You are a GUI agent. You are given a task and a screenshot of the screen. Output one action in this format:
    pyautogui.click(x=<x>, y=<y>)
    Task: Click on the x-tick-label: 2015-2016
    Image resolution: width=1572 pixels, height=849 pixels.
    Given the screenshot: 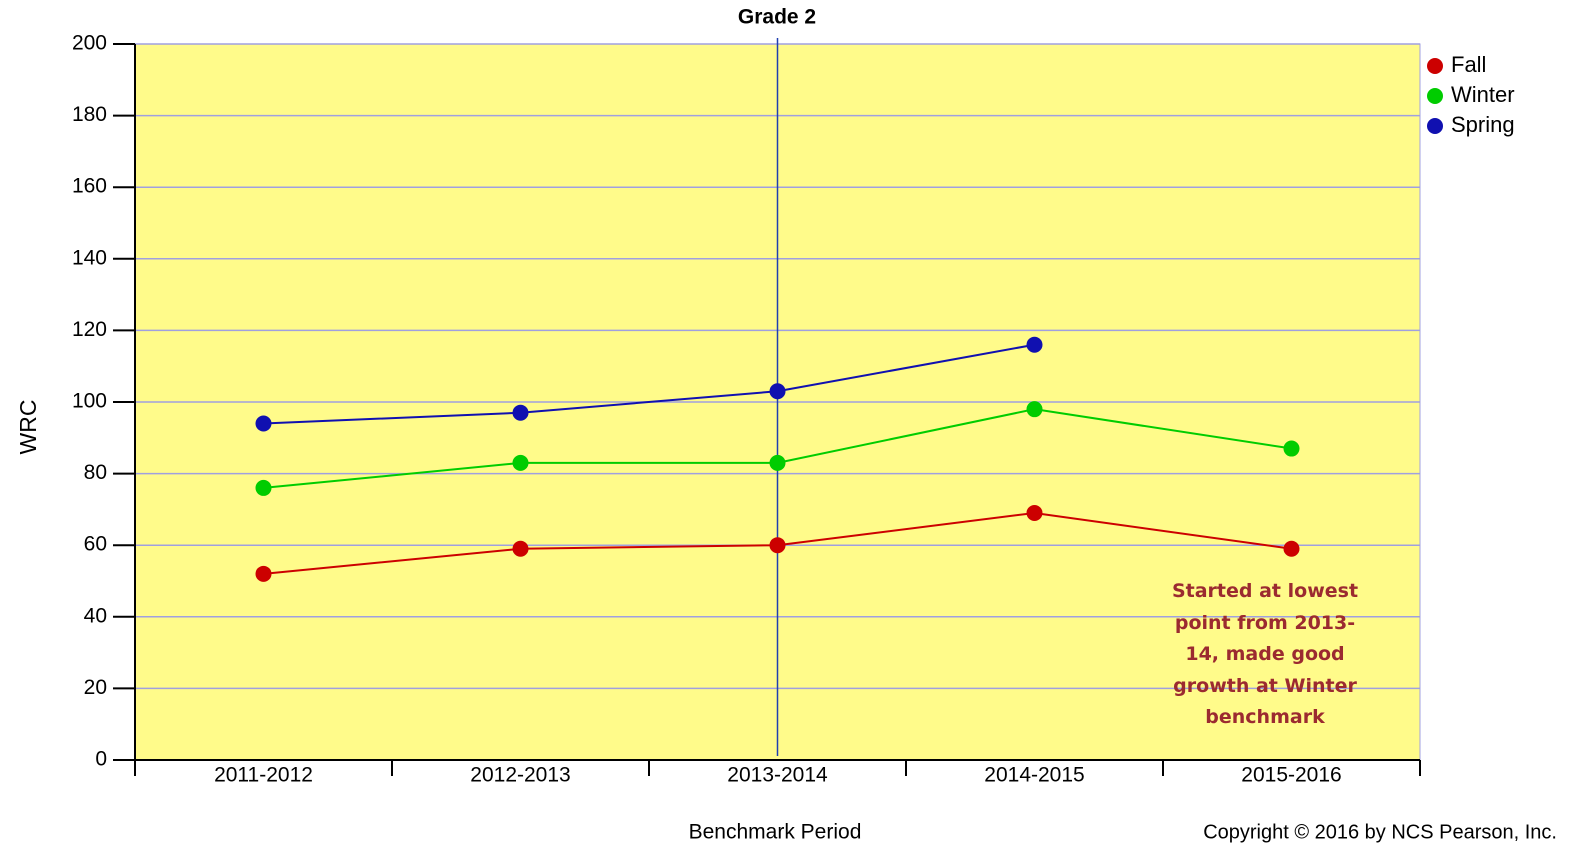 What is the action you would take?
    pyautogui.click(x=1291, y=775)
    